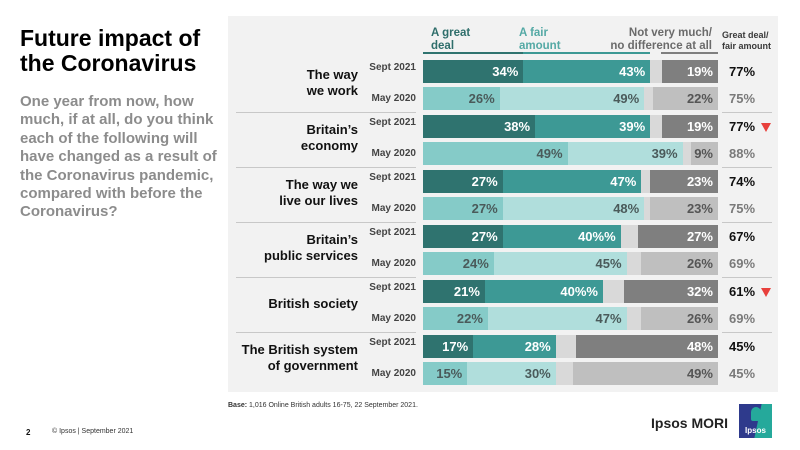 The image size is (800, 450). I want to click on data-label: 39%, so click(664, 153).